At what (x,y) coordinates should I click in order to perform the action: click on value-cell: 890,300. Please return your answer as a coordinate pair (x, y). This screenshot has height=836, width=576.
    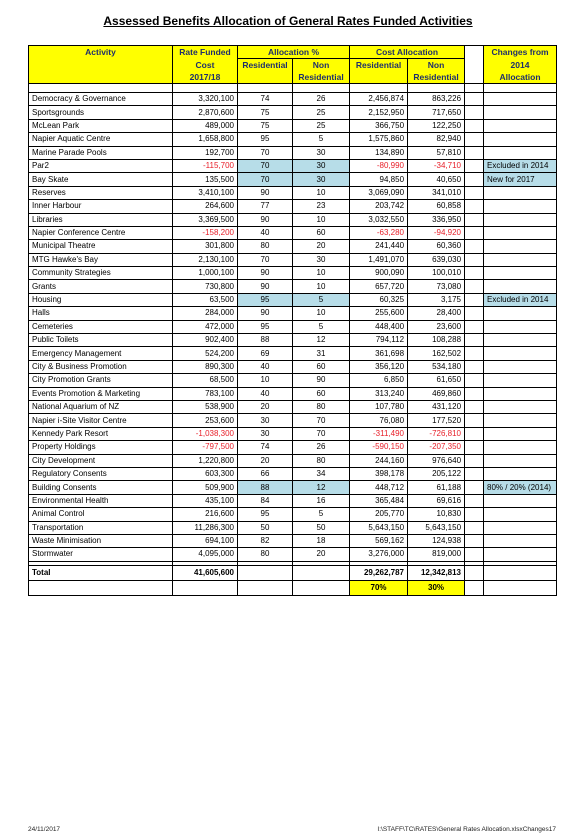
    Looking at the image, I should click on (205, 367).